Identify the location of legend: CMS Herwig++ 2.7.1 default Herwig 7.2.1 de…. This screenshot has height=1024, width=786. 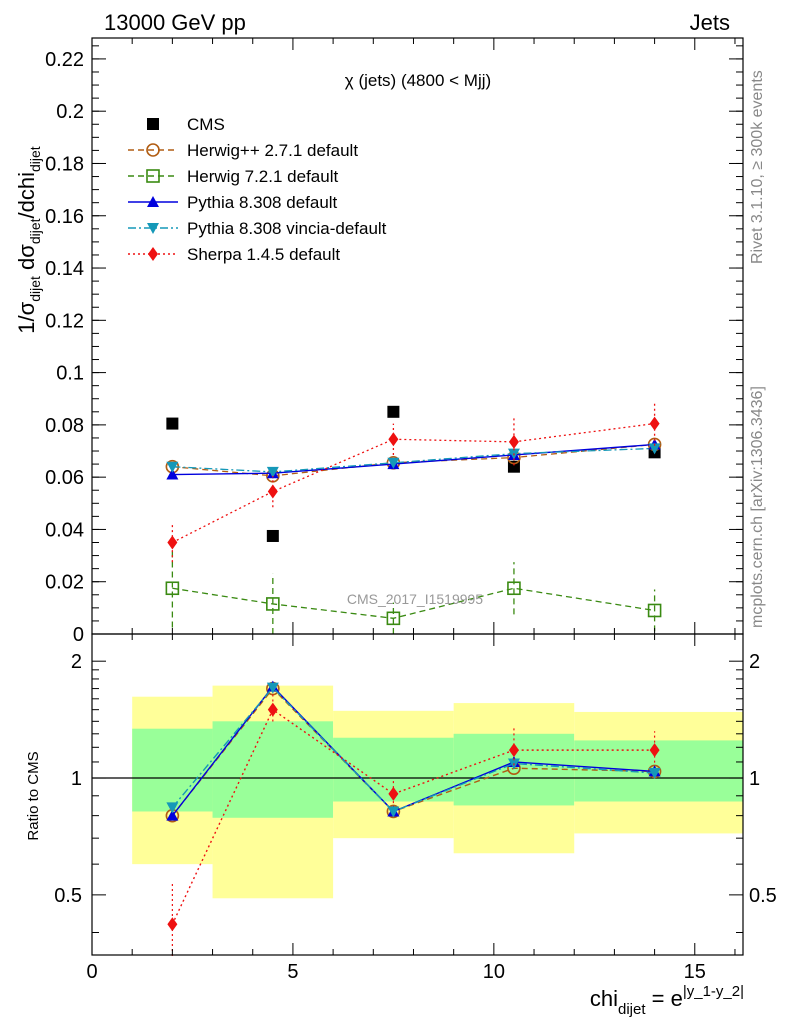
(257, 189).